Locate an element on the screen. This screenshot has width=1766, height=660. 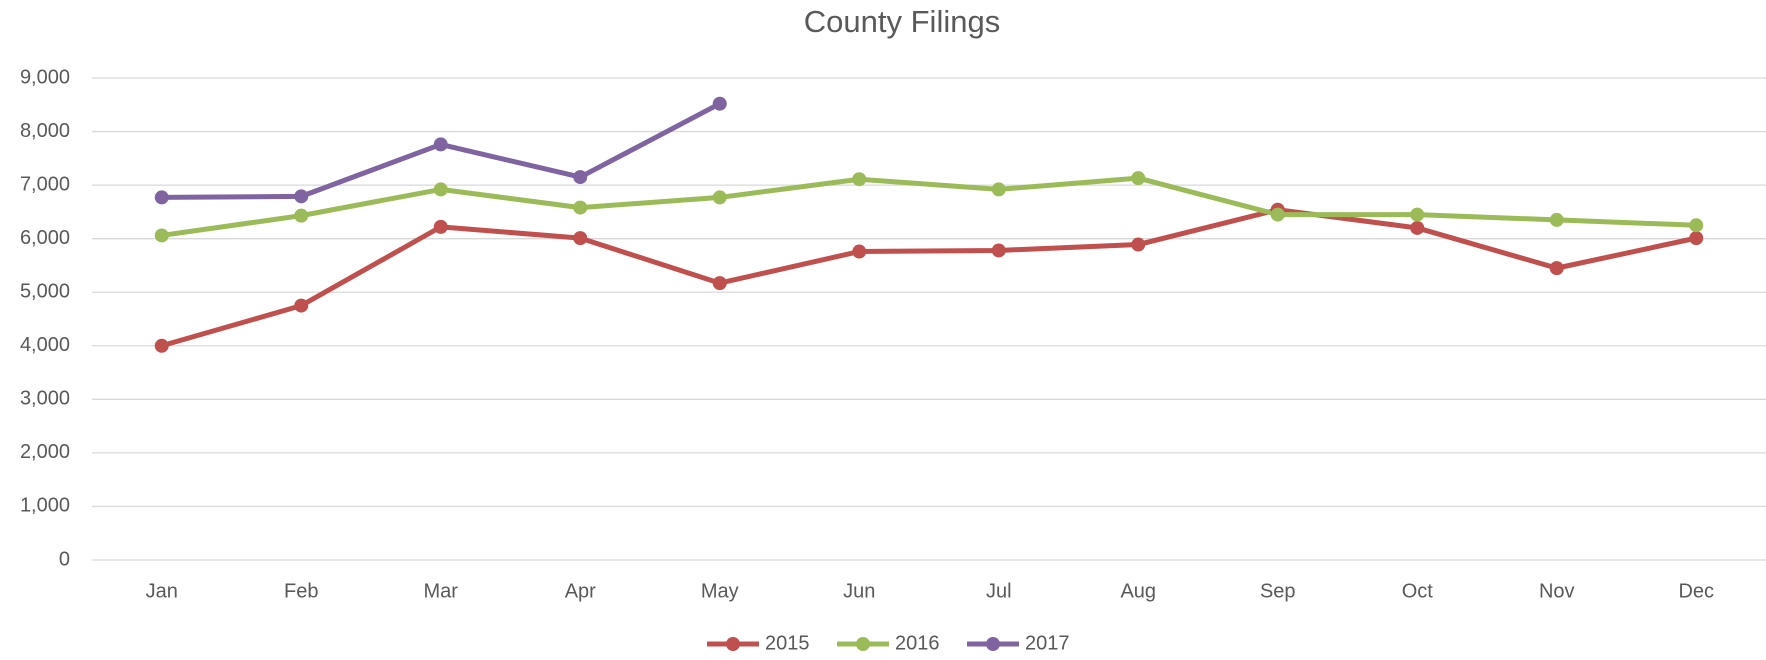
y-tick-label: 6,000 is located at coordinates (45, 238).